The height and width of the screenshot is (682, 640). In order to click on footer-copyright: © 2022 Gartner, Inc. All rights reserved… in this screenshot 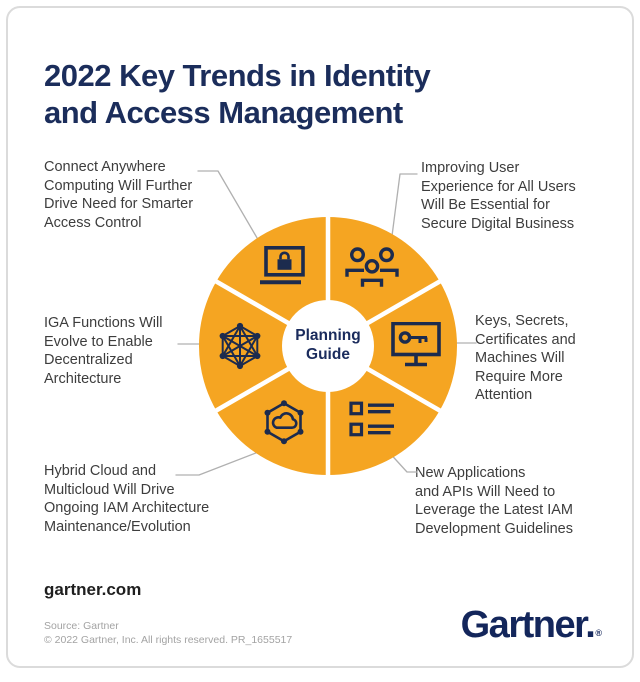, I will do `click(168, 640)`.